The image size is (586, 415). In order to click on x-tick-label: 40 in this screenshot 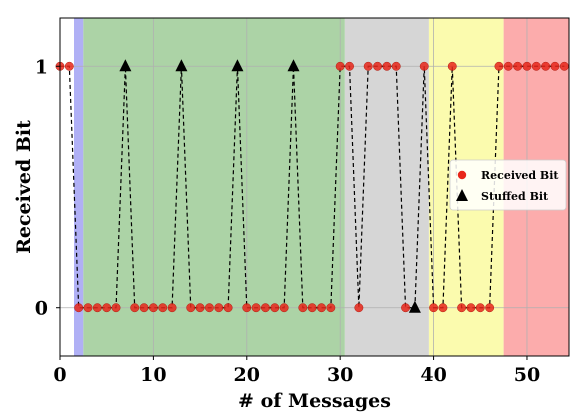, I will do `click(433, 375)`.